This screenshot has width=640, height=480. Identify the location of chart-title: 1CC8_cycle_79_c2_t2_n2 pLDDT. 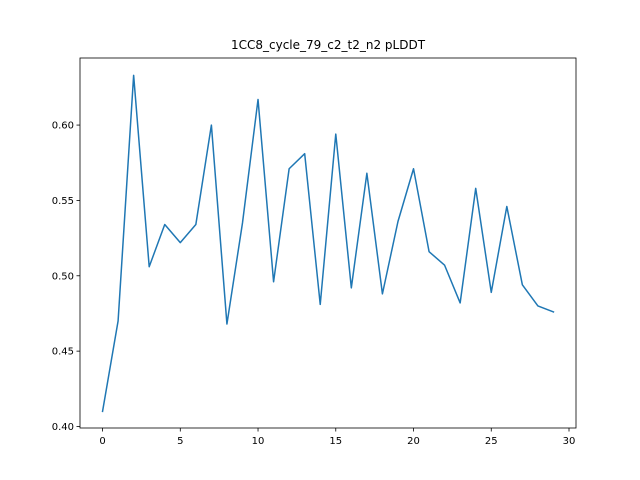
(328, 45).